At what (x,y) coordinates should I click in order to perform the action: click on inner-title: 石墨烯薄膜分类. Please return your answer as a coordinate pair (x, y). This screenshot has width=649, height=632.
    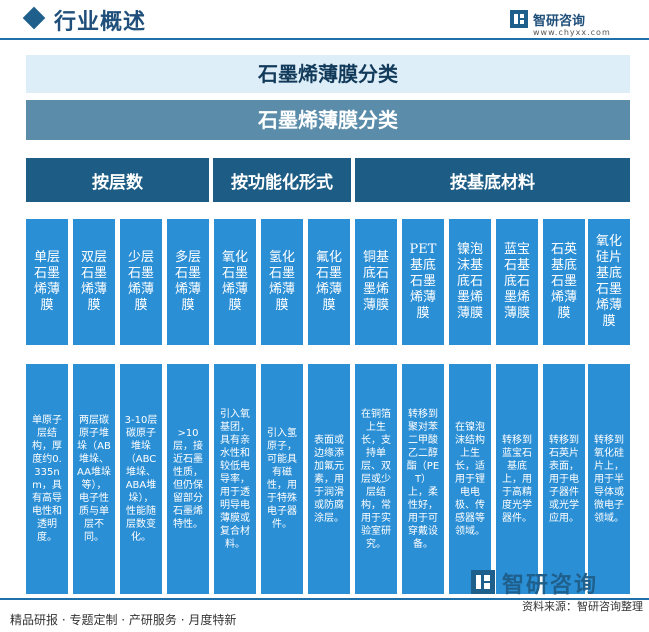
    Looking at the image, I should click on (328, 120).